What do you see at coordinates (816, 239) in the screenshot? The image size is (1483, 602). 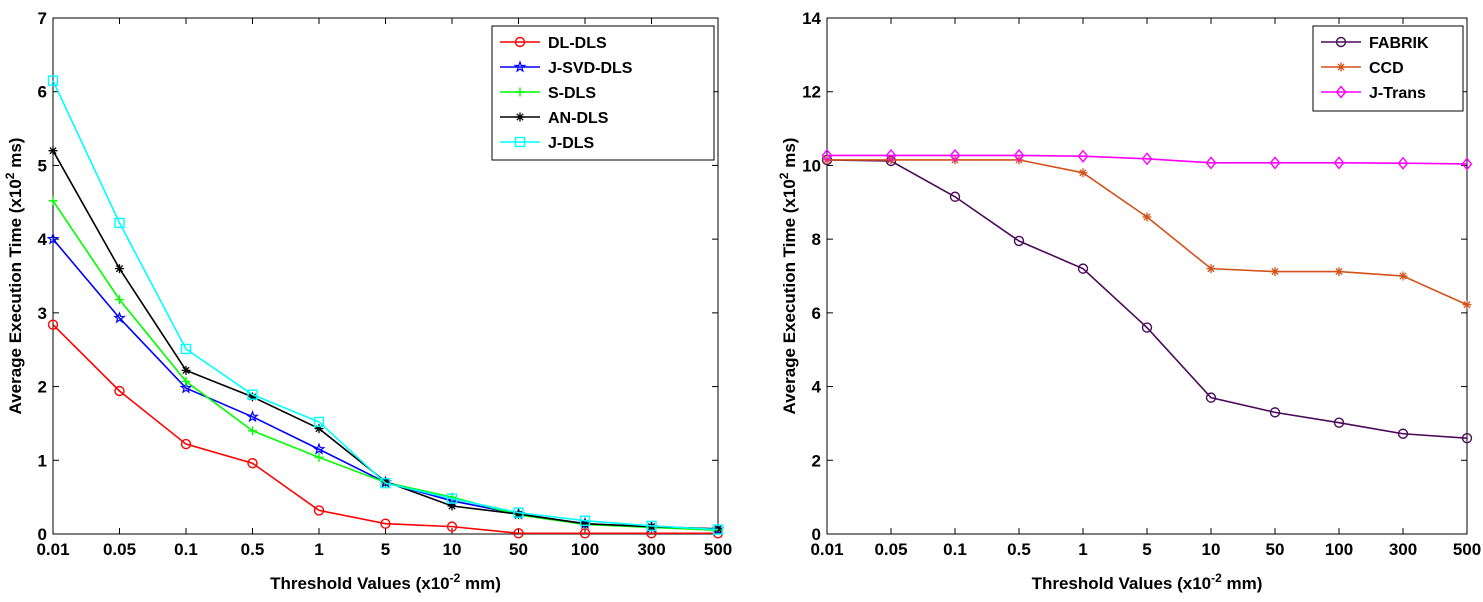 I see `y-tick-label: 8` at bounding box center [816, 239].